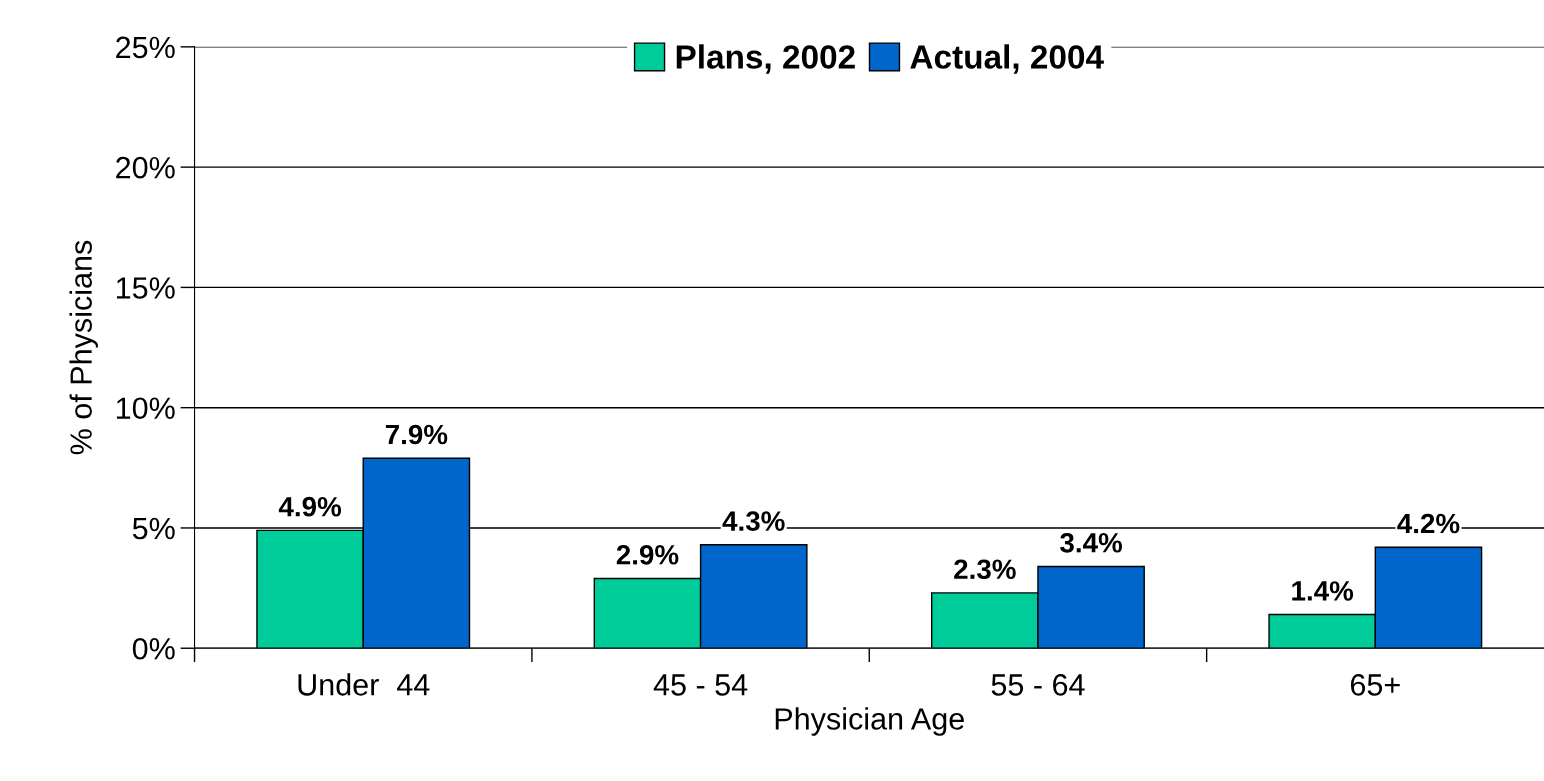 The width and height of the screenshot is (1544, 781). Describe the element at coordinates (1038, 685) in the screenshot. I see `x-tick-label: 55 - 64` at that location.